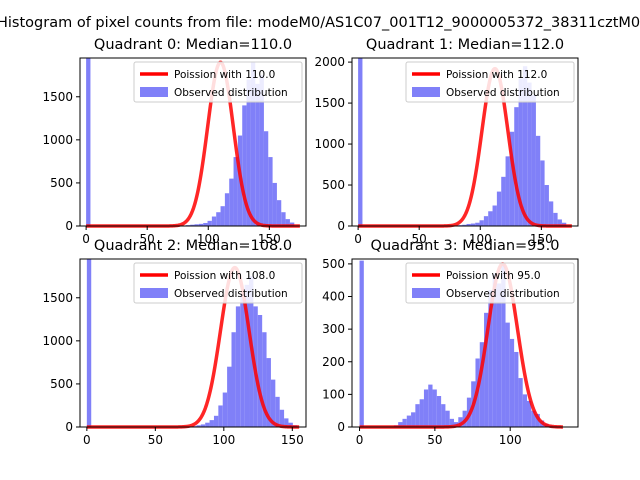 Image resolution: width=640 pixels, height=480 pixels. What do you see at coordinates (465, 45) in the screenshot?
I see `subplot-title: Quadrant 1: Median=112.0` at bounding box center [465, 45].